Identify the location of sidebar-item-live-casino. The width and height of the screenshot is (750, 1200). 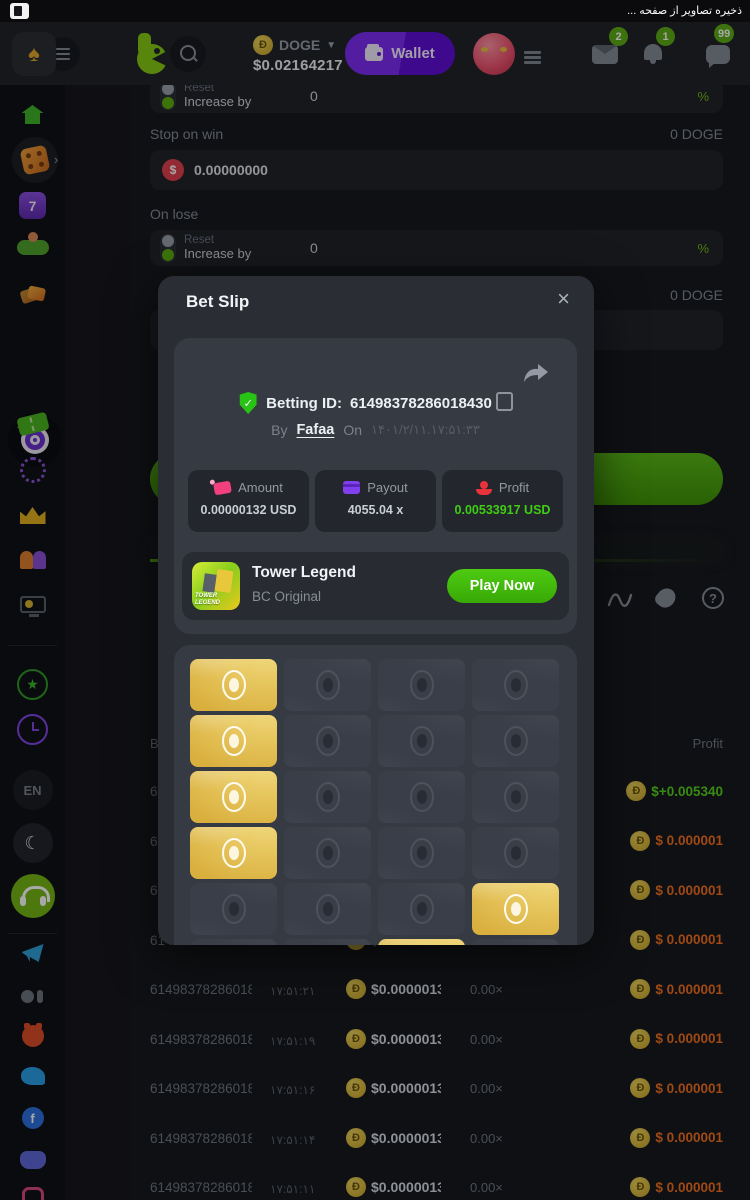
(32, 243).